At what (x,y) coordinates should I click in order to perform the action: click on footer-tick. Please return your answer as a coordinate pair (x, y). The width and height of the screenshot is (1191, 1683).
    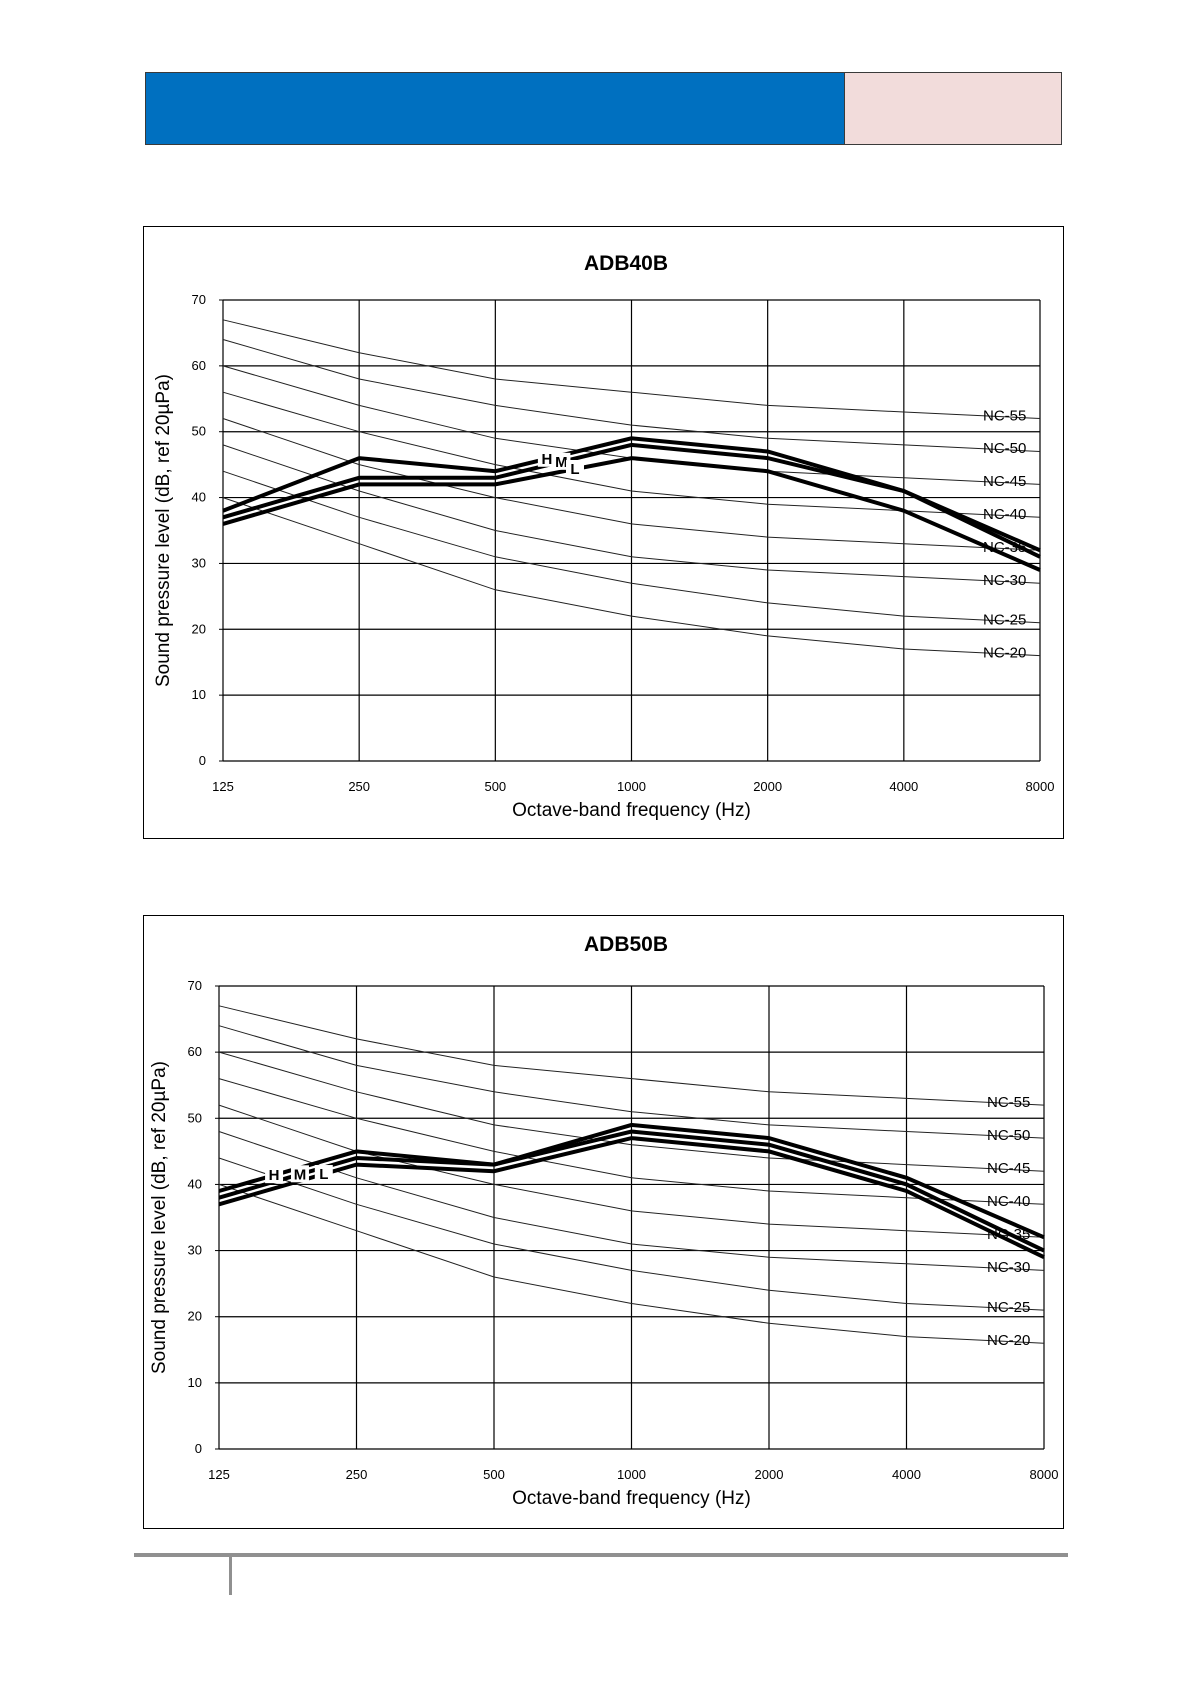
    Looking at the image, I should click on (230, 1576).